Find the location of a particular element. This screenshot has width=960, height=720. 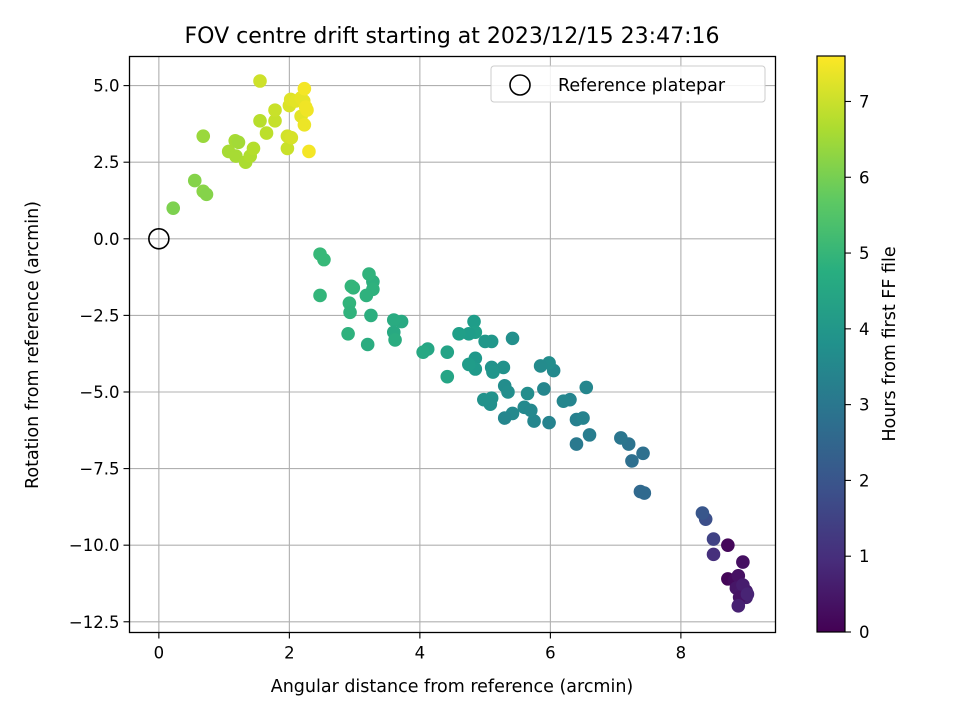

colorbar-tick-label: 3 is located at coordinates (864, 405).